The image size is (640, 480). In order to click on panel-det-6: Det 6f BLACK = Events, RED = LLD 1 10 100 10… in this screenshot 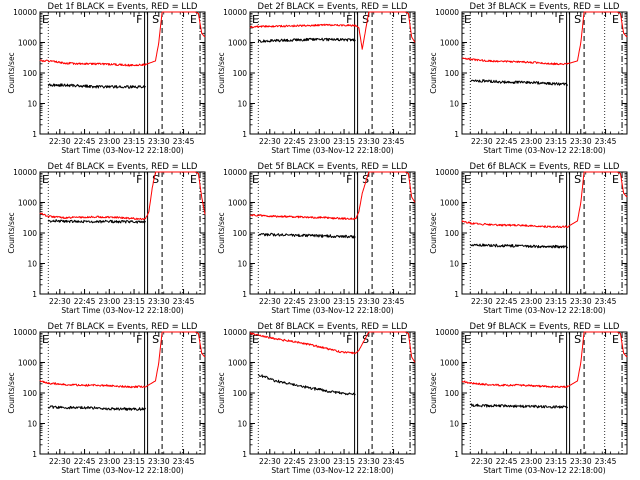, I will do `click(528, 238)`.